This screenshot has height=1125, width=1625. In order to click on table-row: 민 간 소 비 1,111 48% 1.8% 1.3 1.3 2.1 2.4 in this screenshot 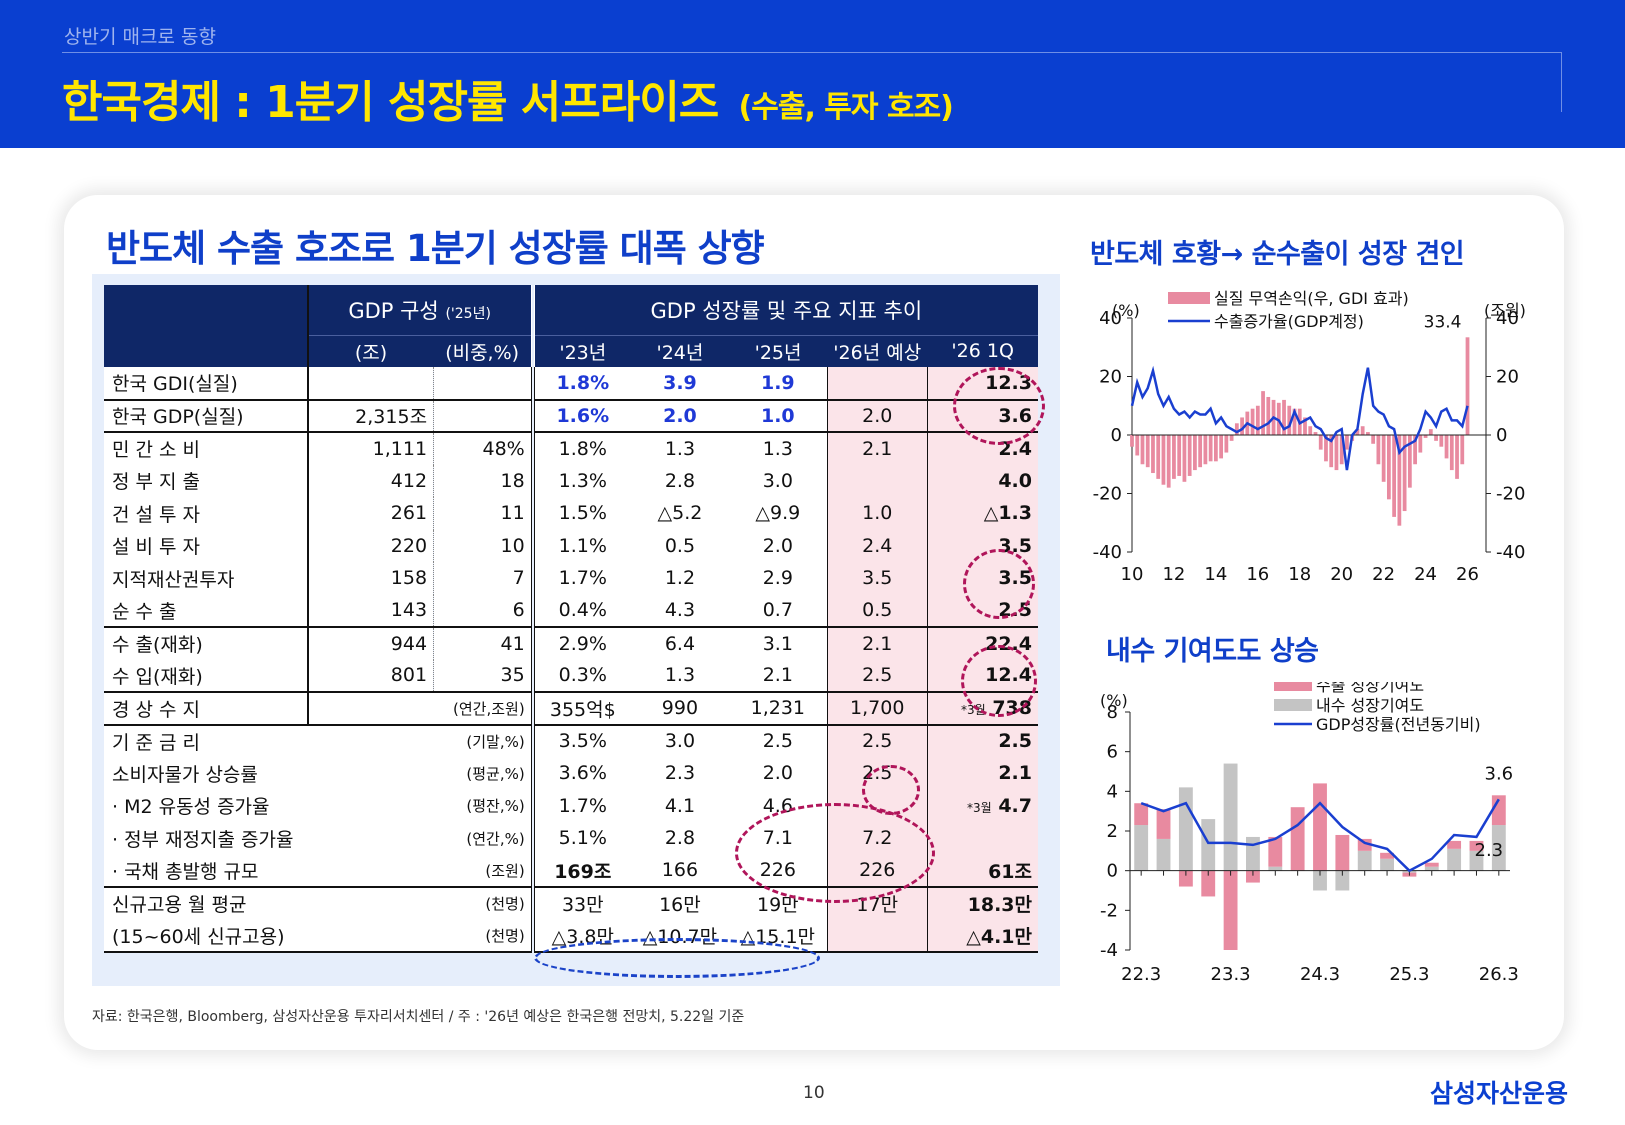, I will do `click(571, 448)`.